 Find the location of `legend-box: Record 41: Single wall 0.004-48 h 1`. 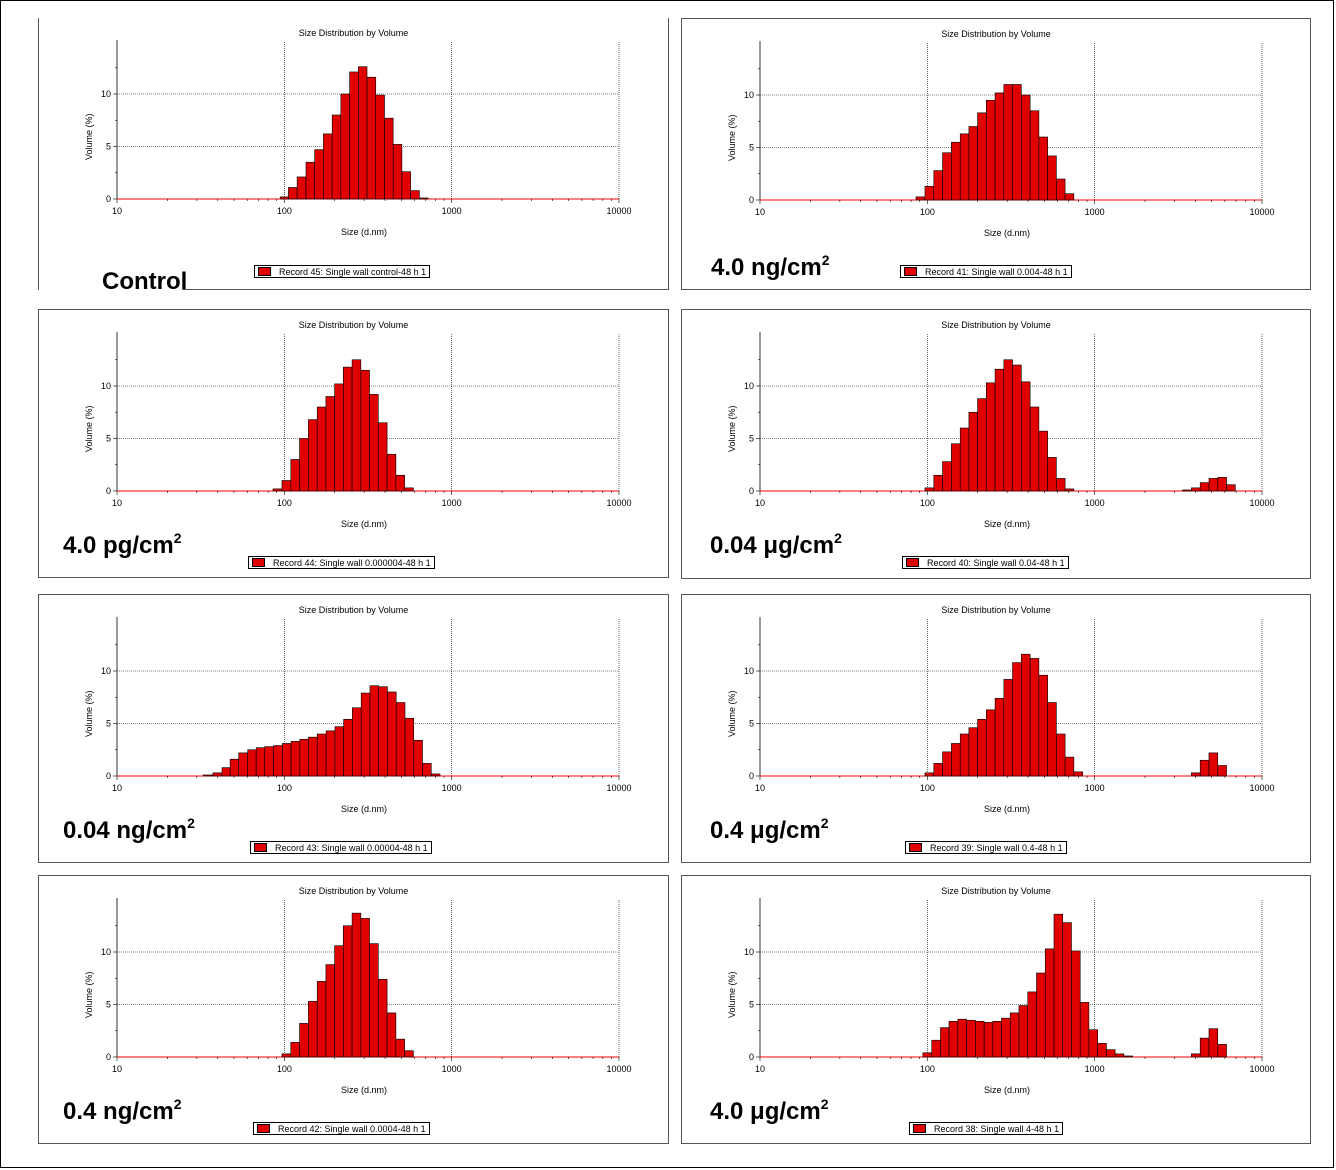

legend-box: Record 41: Single wall 0.004-48 h 1 is located at coordinates (986, 271).